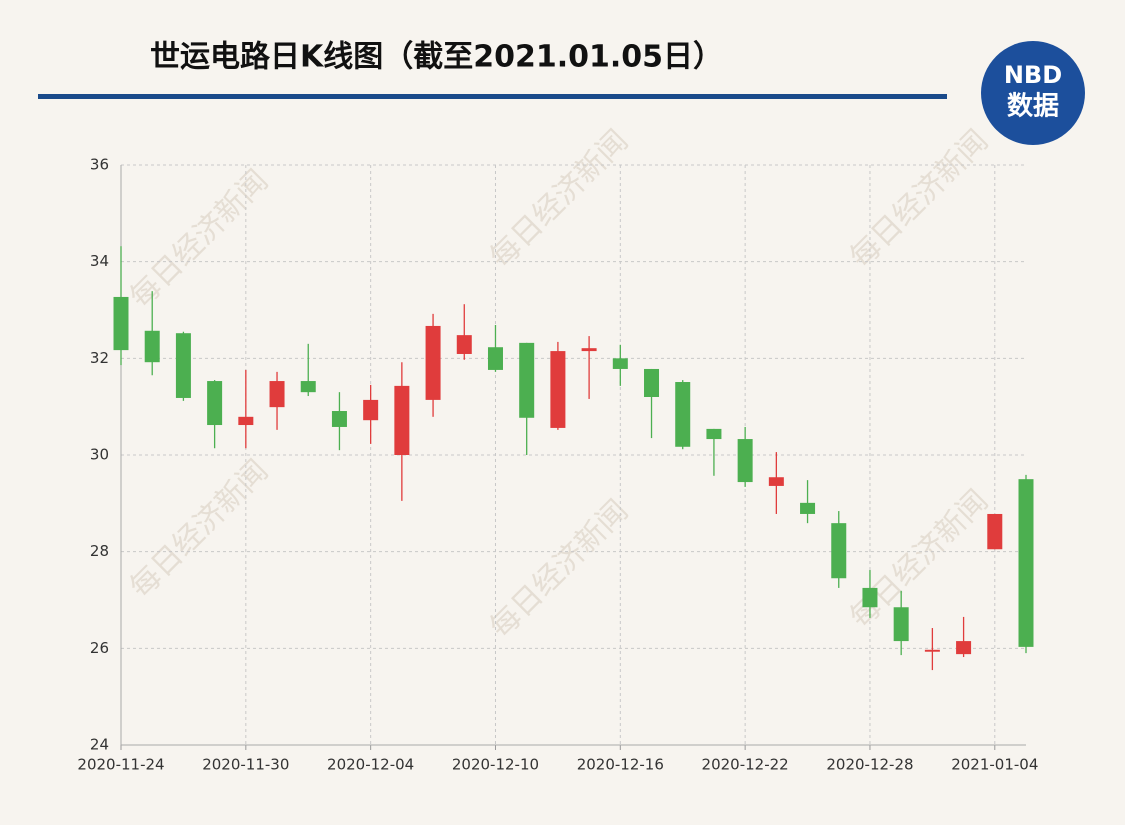  Describe the element at coordinates (492, 96) in the screenshot. I see `title-rule` at that location.